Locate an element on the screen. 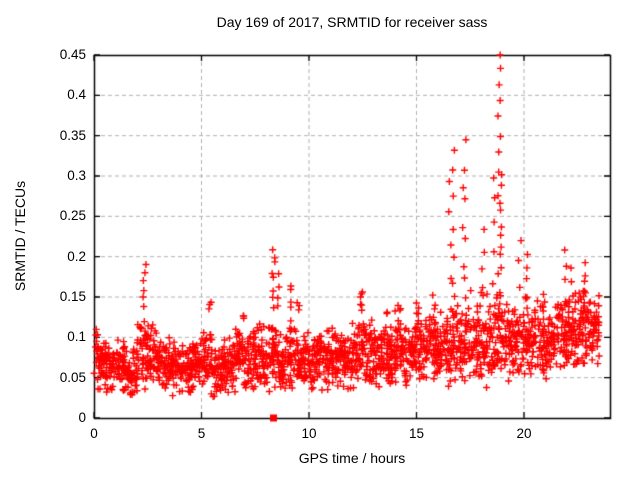 This screenshot has width=640, height=480. y-tick-label: 0.45 is located at coordinates (72, 54).